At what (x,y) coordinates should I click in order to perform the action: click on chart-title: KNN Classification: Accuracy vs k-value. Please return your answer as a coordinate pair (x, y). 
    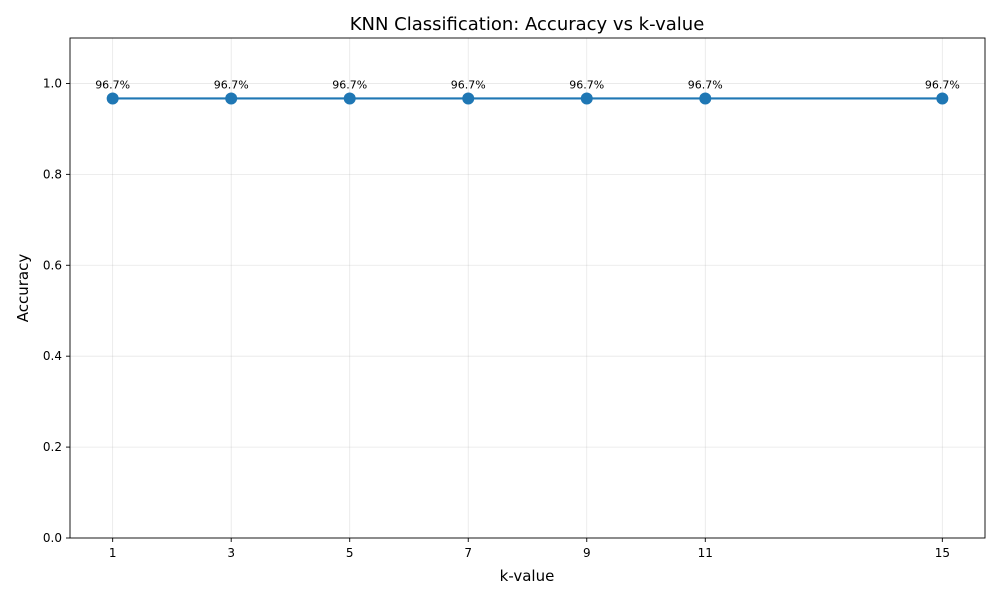
    Looking at the image, I should click on (527, 24).